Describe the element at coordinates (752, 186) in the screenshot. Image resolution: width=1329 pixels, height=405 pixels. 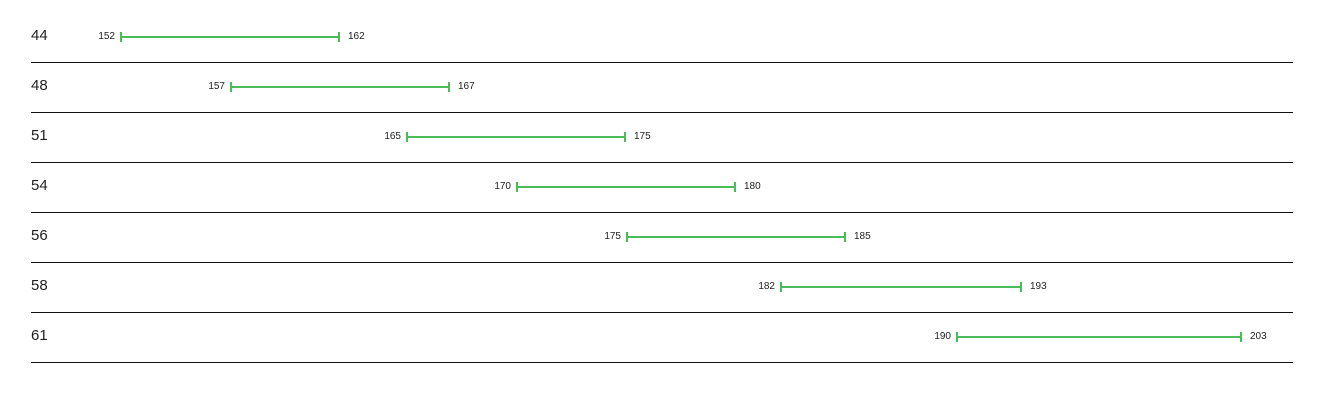
I see `range-max-label: 180` at that location.